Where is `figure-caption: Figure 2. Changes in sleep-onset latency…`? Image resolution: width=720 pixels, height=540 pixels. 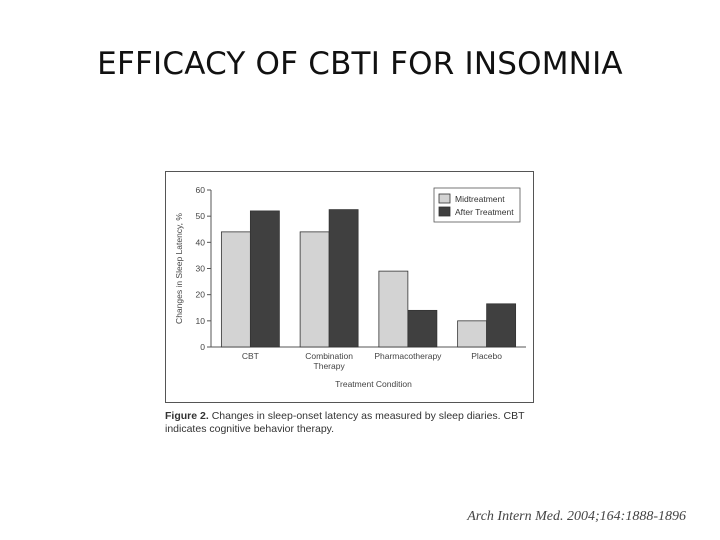 figure-caption: Figure 2. Changes in sleep-onset latency… is located at coordinates (355, 423).